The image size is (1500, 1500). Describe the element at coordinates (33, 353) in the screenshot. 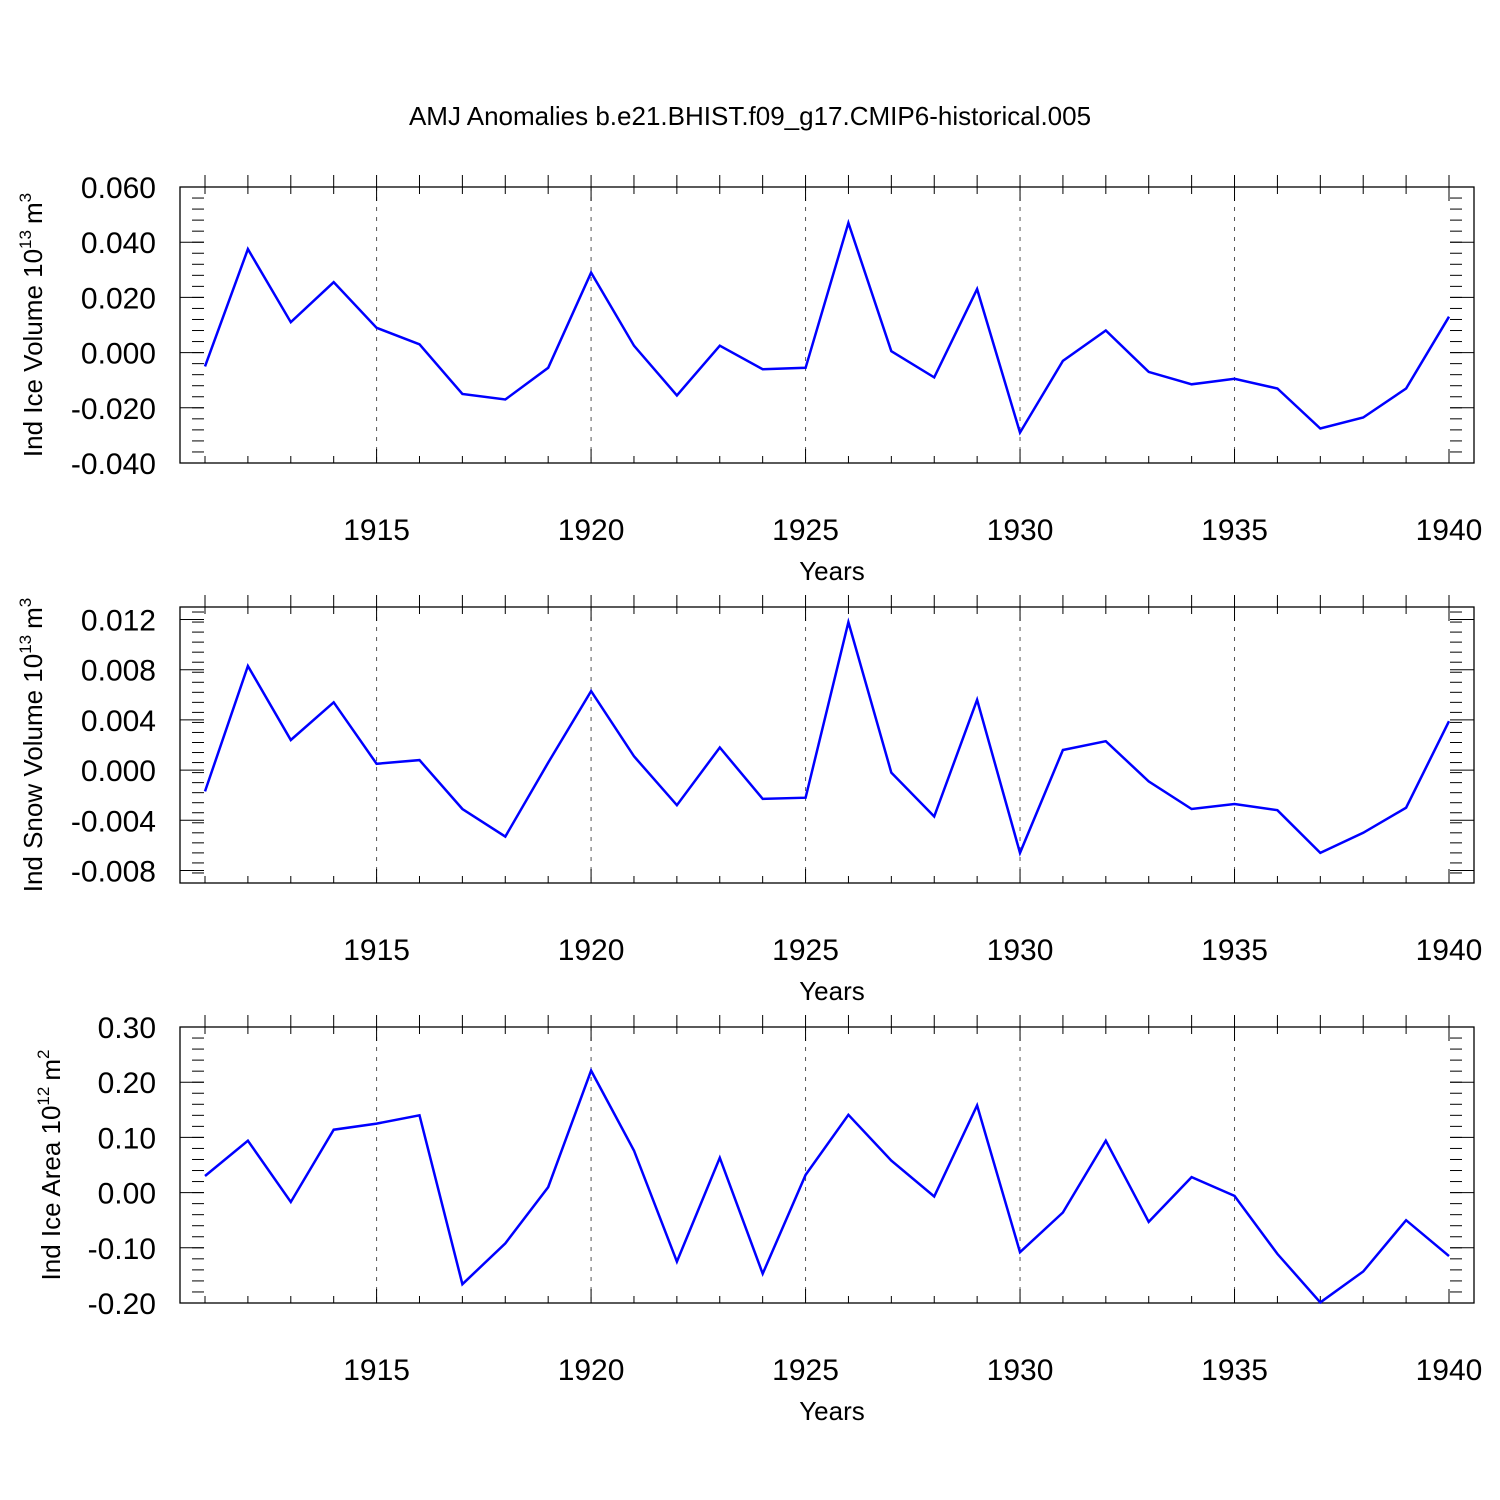

I see `y-axis-label-main: Ind Ice Volume 10` at that location.